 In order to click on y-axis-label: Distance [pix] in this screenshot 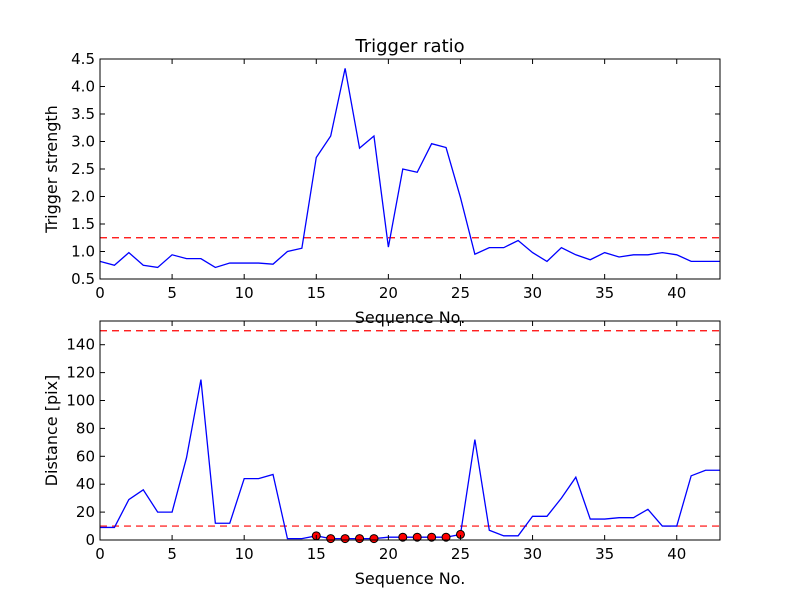, I will do `click(51, 431)`.